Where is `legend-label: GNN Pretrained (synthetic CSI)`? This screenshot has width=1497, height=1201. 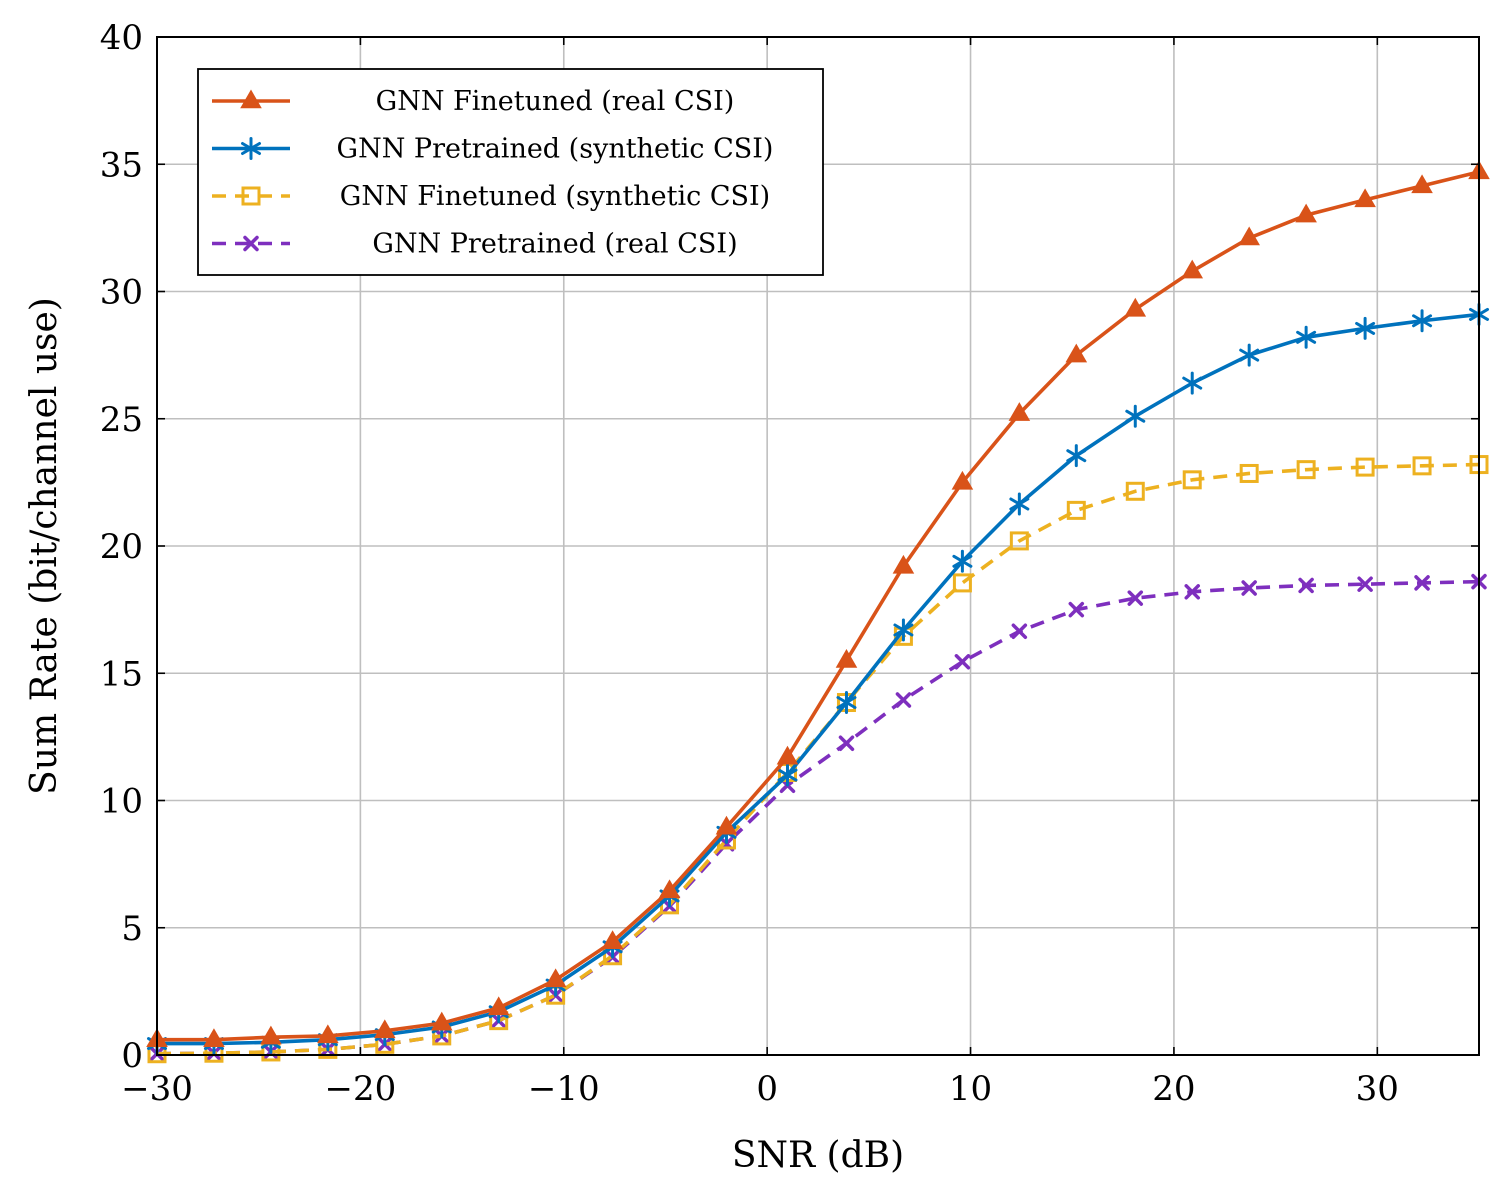 legend-label: GNN Pretrained (synthetic CSI) is located at coordinates (555, 149).